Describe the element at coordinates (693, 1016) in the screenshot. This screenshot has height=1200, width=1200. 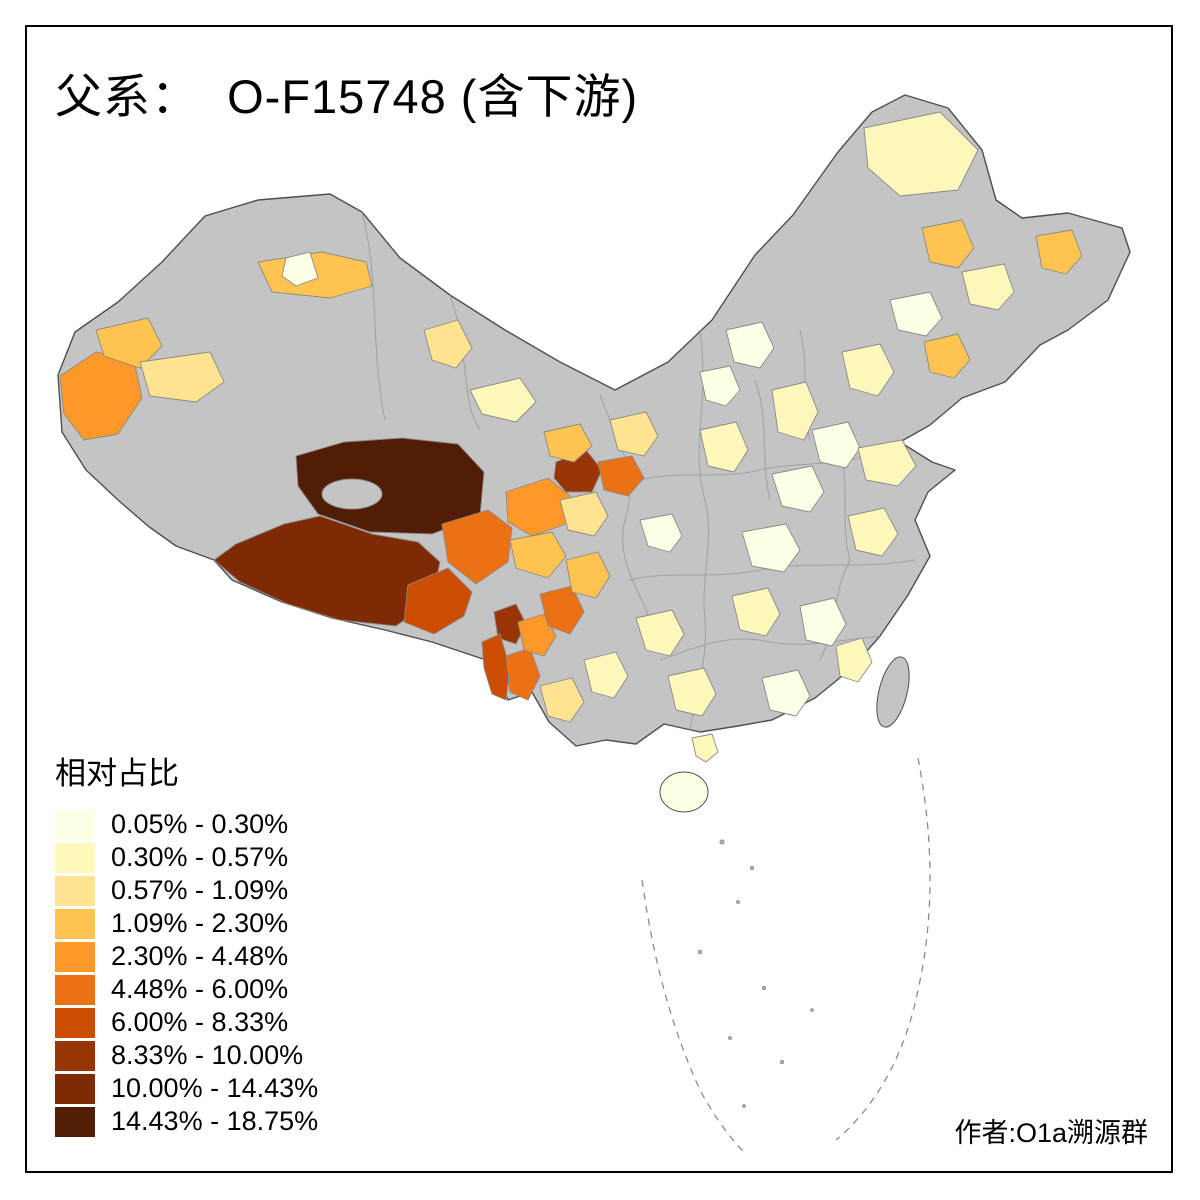
I see `dash-line-west` at that location.